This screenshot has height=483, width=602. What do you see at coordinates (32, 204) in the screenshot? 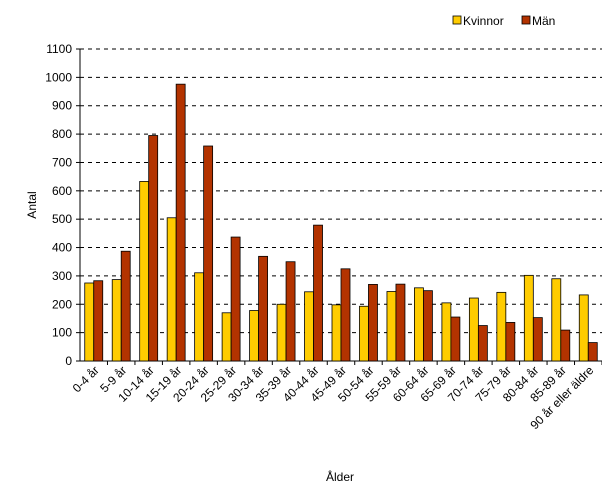
I see `y-axis-title: Antal` at bounding box center [32, 204].